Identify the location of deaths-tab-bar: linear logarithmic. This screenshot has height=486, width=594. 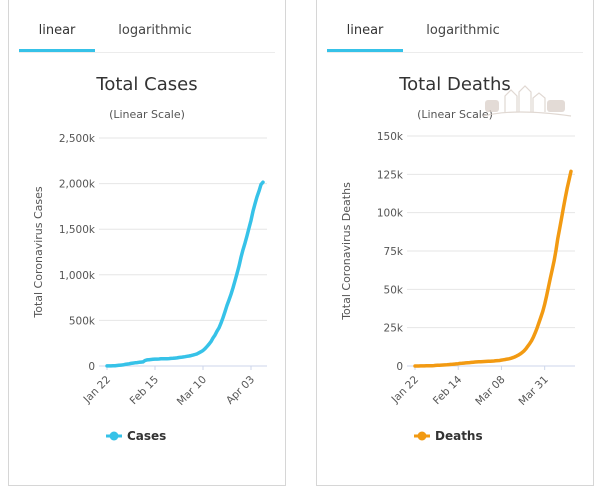
(455, 26).